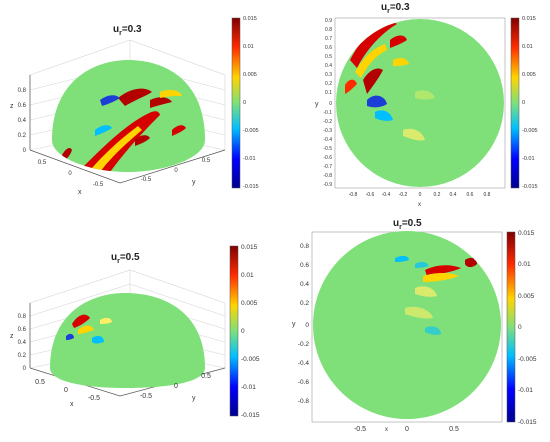  What do you see at coordinates (328, 30) in the screenshot?
I see `y-tick-label: 0.8` at bounding box center [328, 30].